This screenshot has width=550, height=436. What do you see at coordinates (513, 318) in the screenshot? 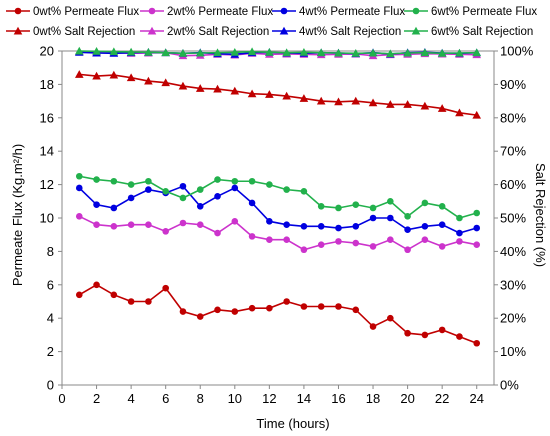
I see `y-right-tick-label: 20%` at bounding box center [513, 318].